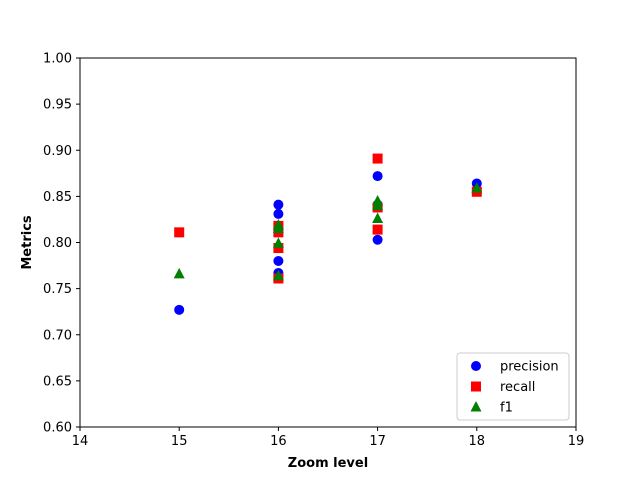 This screenshot has height=480, width=640. What do you see at coordinates (57, 197) in the screenshot?
I see `y-tick-label: 0.85` at bounding box center [57, 197].